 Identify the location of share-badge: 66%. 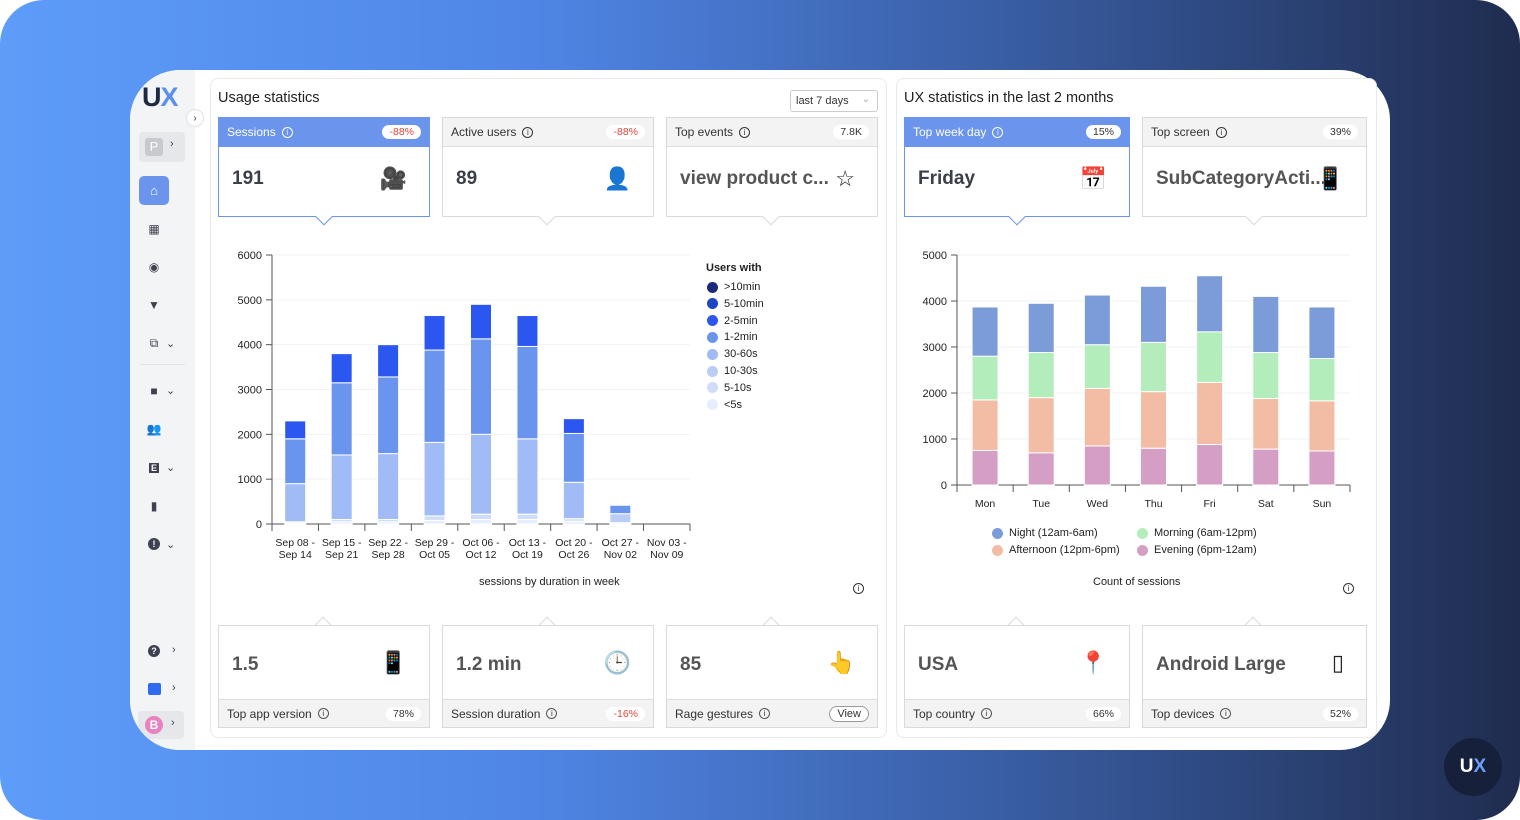
(1103, 713).